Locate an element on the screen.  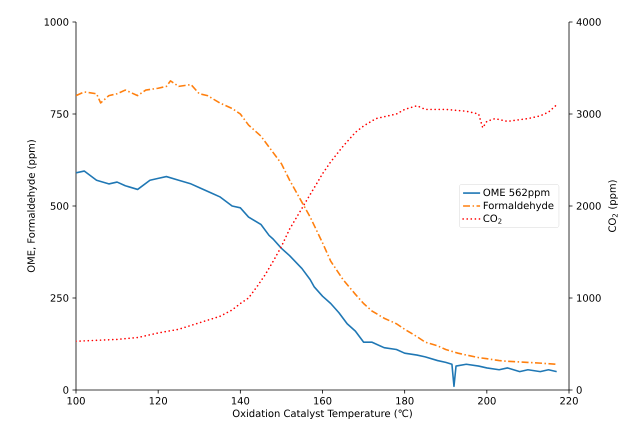
x-tick-label: 140 is located at coordinates (241, 401).